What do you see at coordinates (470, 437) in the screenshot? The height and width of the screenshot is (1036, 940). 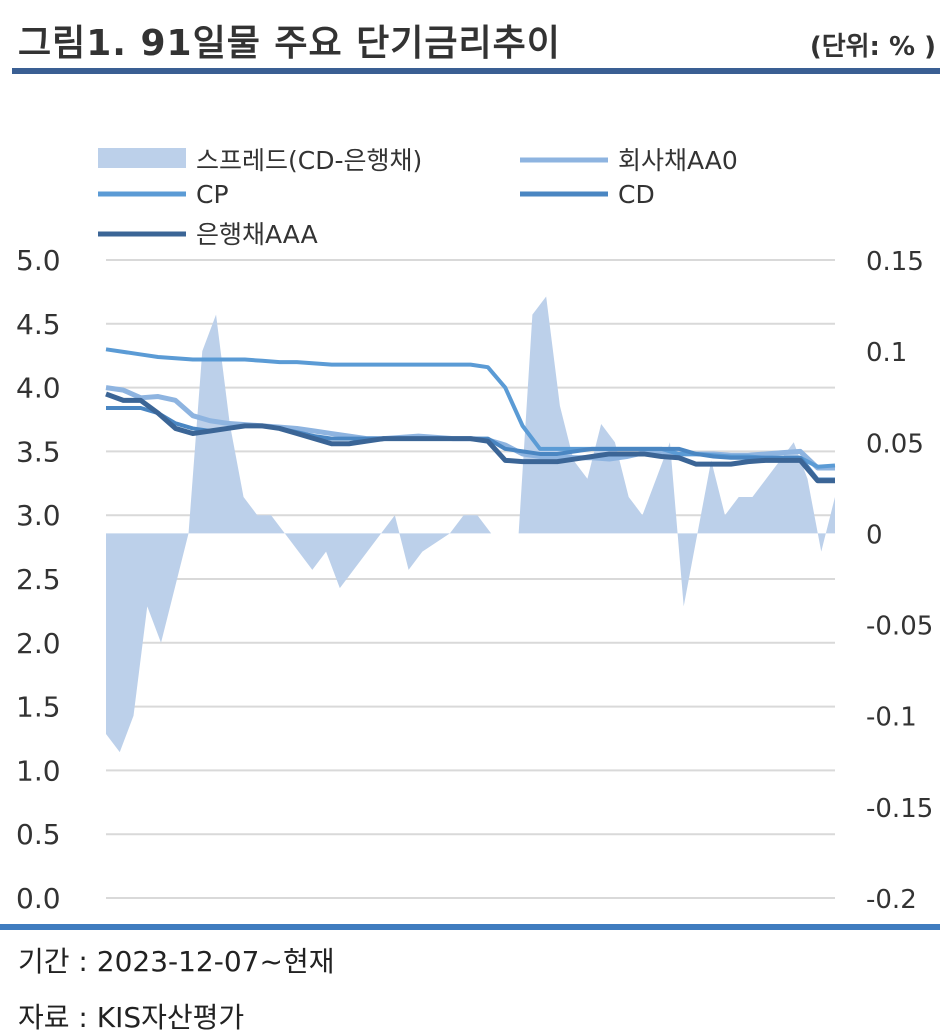 I see `series-line` at bounding box center [470, 437].